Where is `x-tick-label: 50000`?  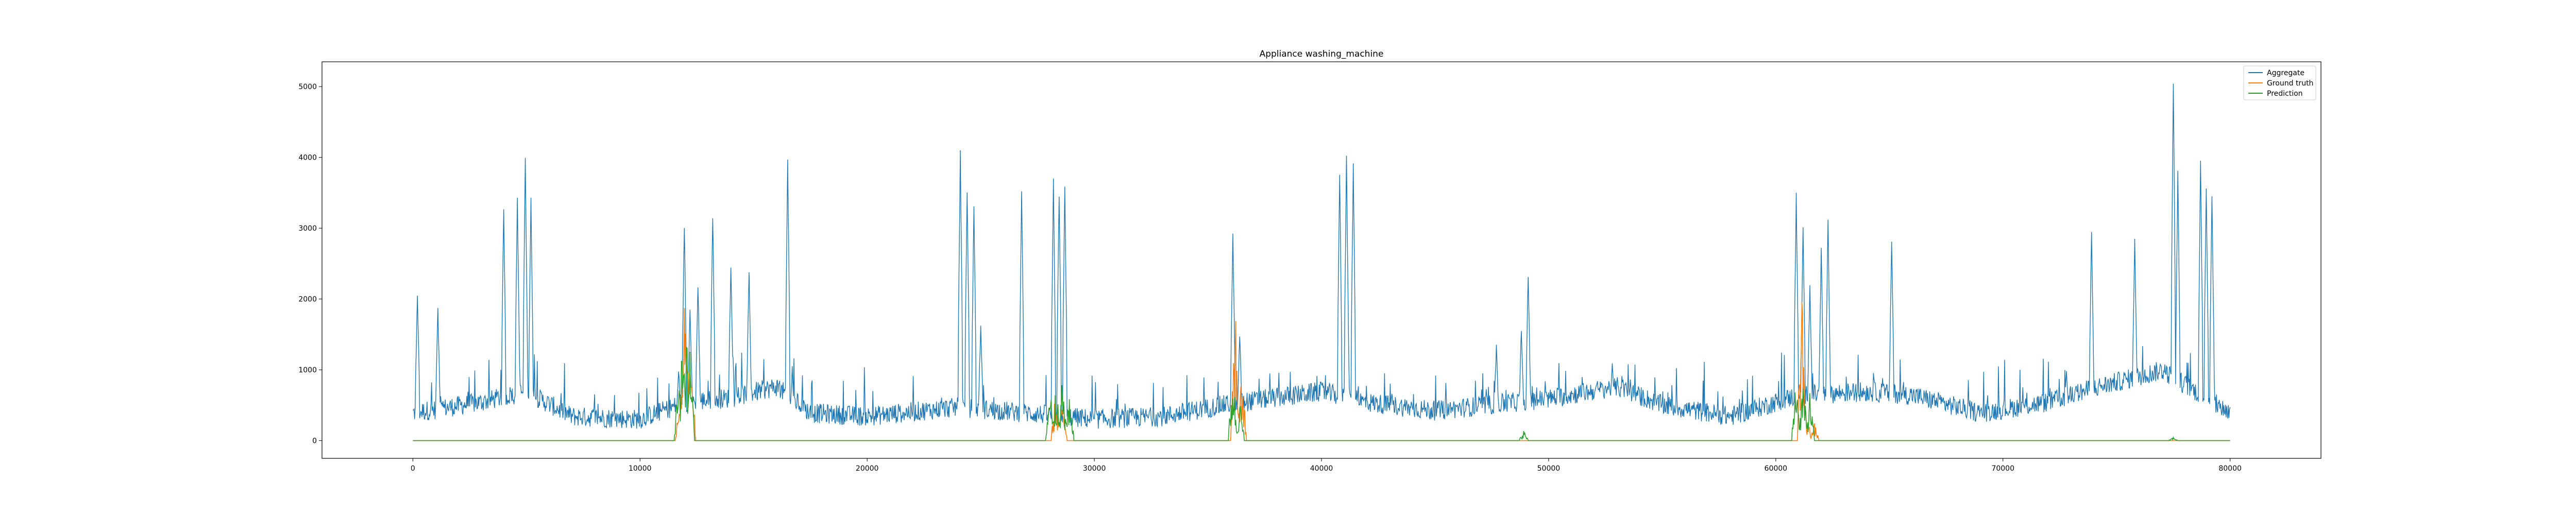 x-tick-label: 50000 is located at coordinates (1549, 469).